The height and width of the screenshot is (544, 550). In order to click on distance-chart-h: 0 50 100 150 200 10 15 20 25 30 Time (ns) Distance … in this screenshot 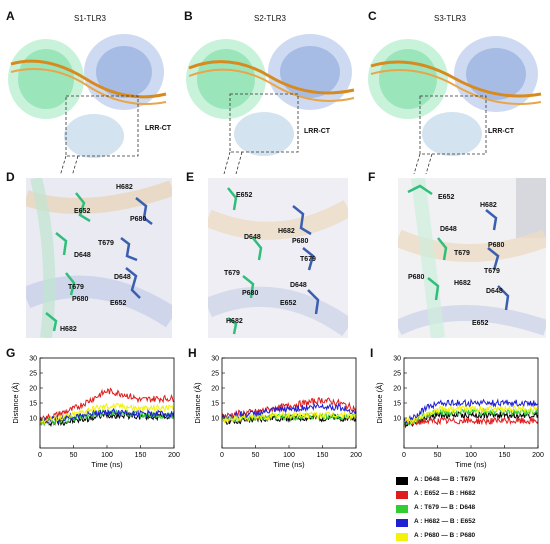, I will do `click(277, 413)`.